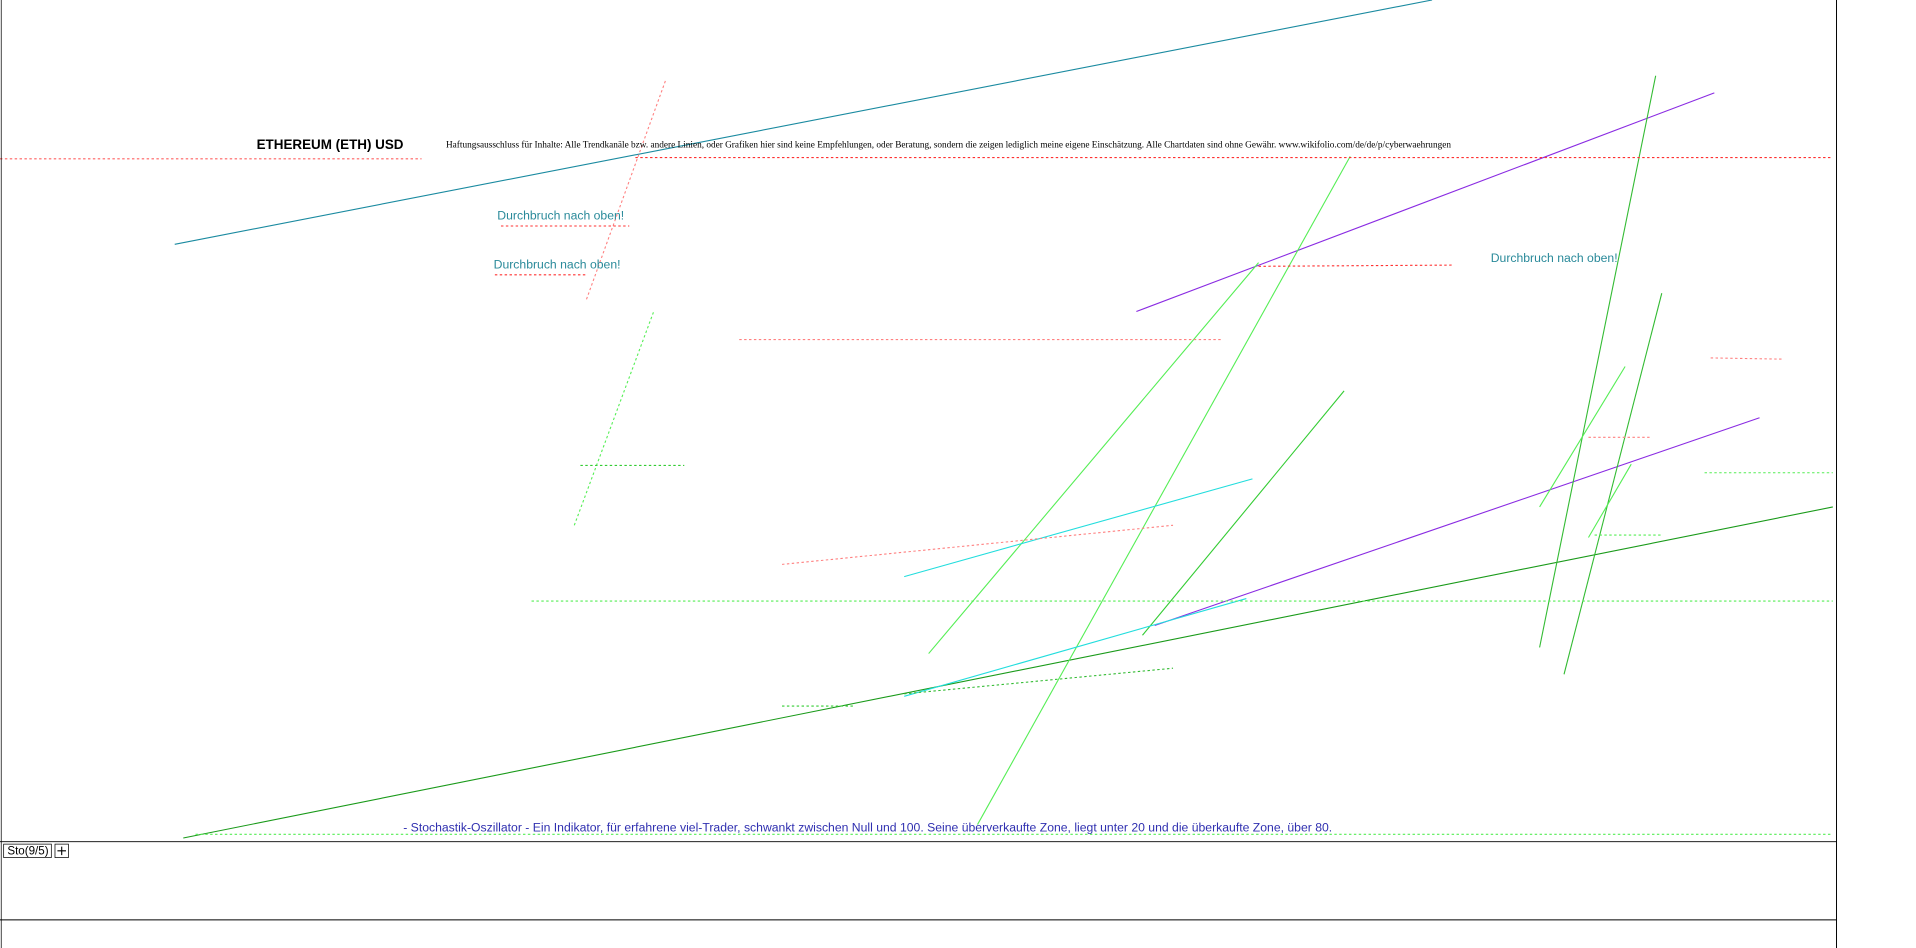 This screenshot has width=1916, height=948. I want to click on plus-icon, so click(61, 851).